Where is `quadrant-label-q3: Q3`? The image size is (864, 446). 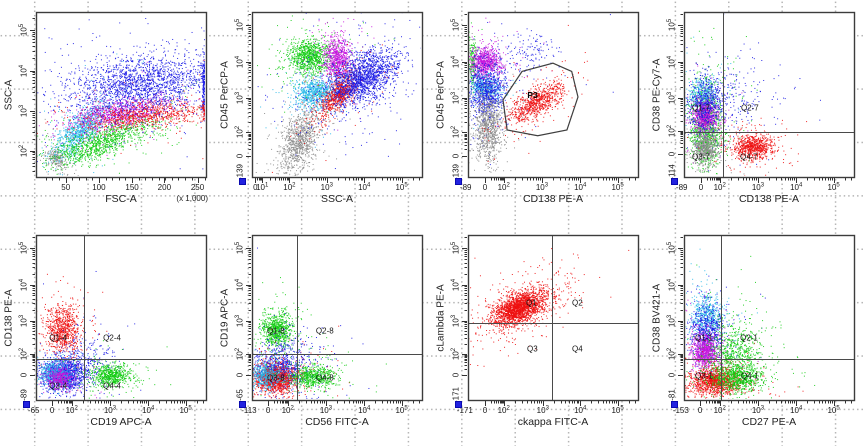
quadrant-label-q3: Q3 is located at coordinates (532, 349).